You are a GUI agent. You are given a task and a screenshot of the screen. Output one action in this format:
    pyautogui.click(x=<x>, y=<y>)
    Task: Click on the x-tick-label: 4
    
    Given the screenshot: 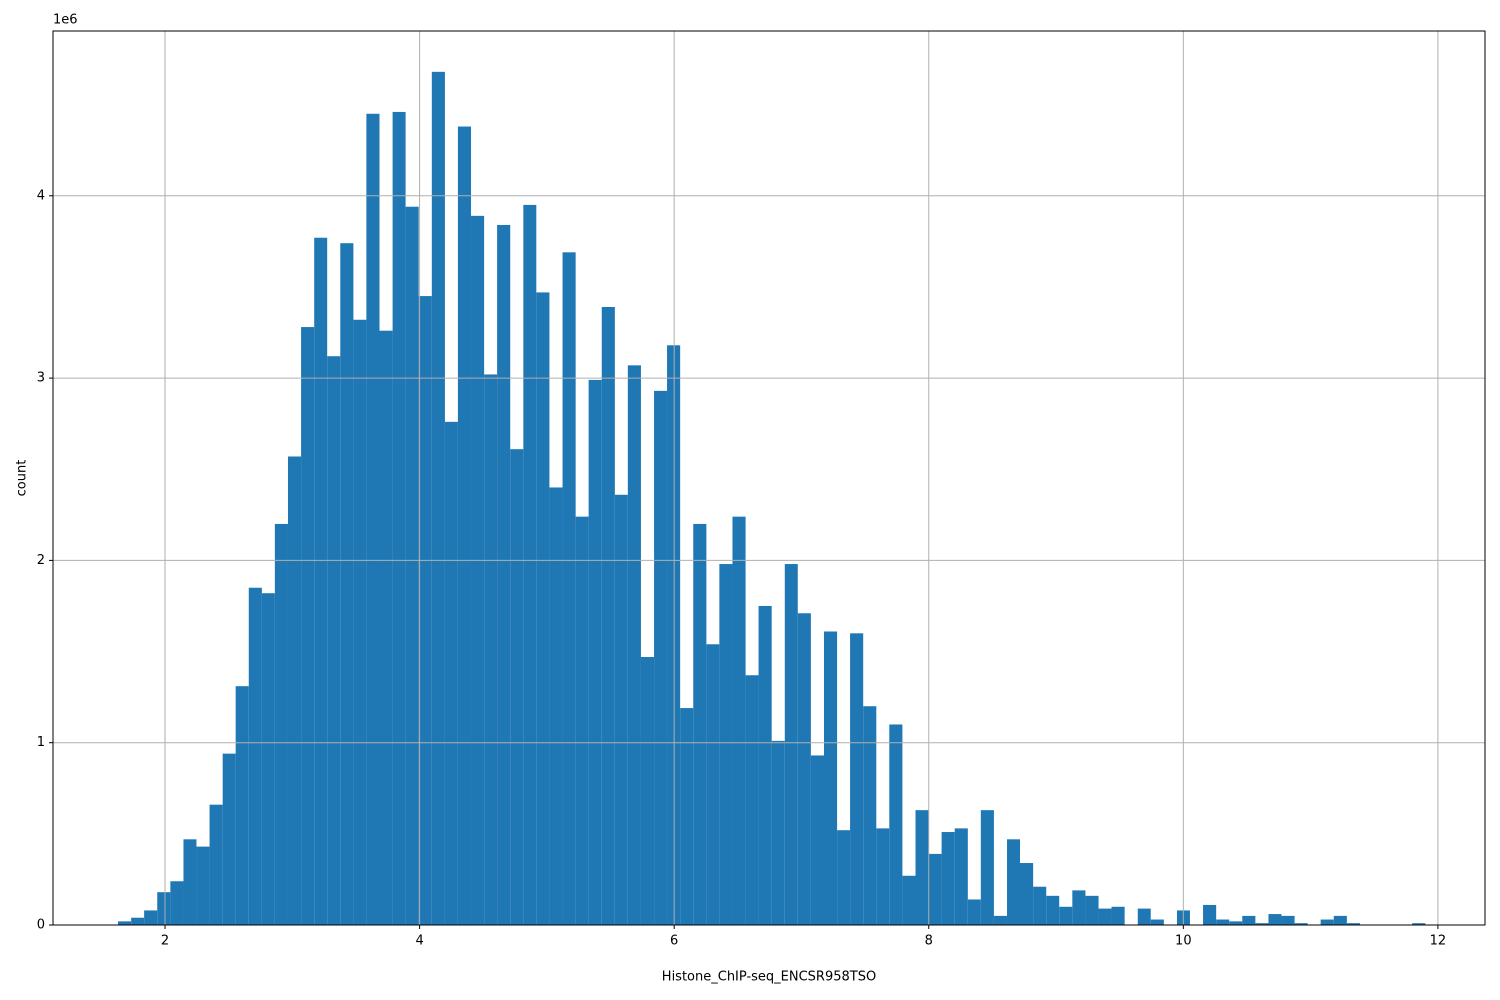 What is the action you would take?
    pyautogui.click(x=419, y=941)
    